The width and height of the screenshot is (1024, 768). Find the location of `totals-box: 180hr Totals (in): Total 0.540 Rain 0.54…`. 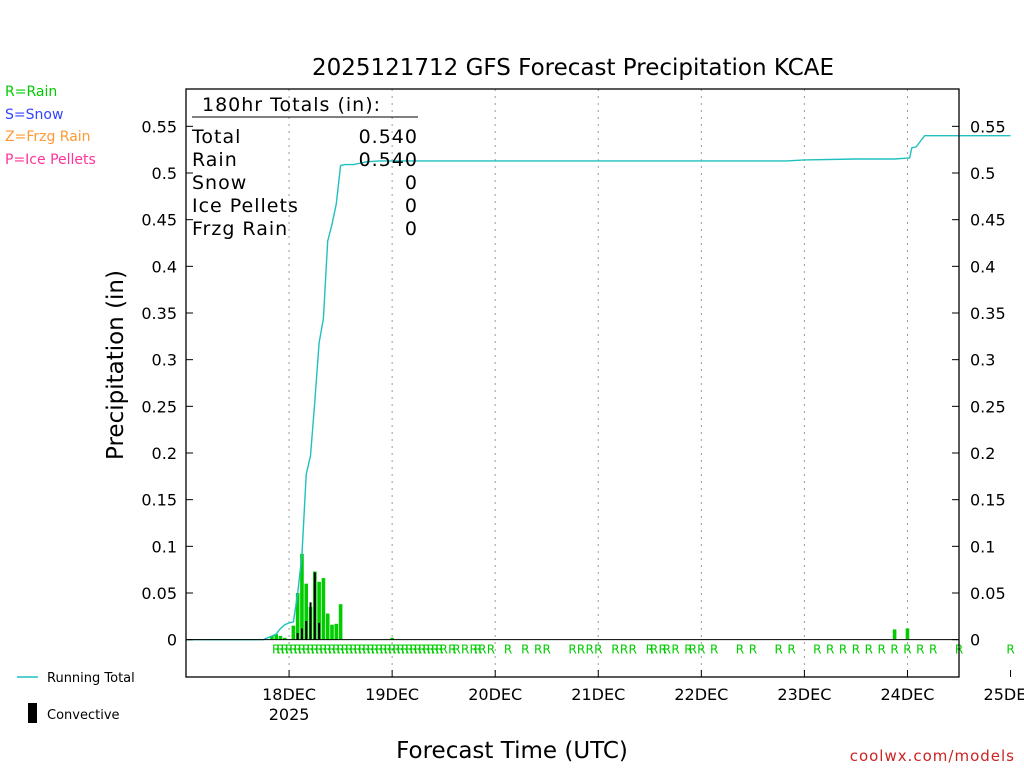

totals-box: 180hr Totals (in): Total 0.540 Rain 0.54… is located at coordinates (304, 167).